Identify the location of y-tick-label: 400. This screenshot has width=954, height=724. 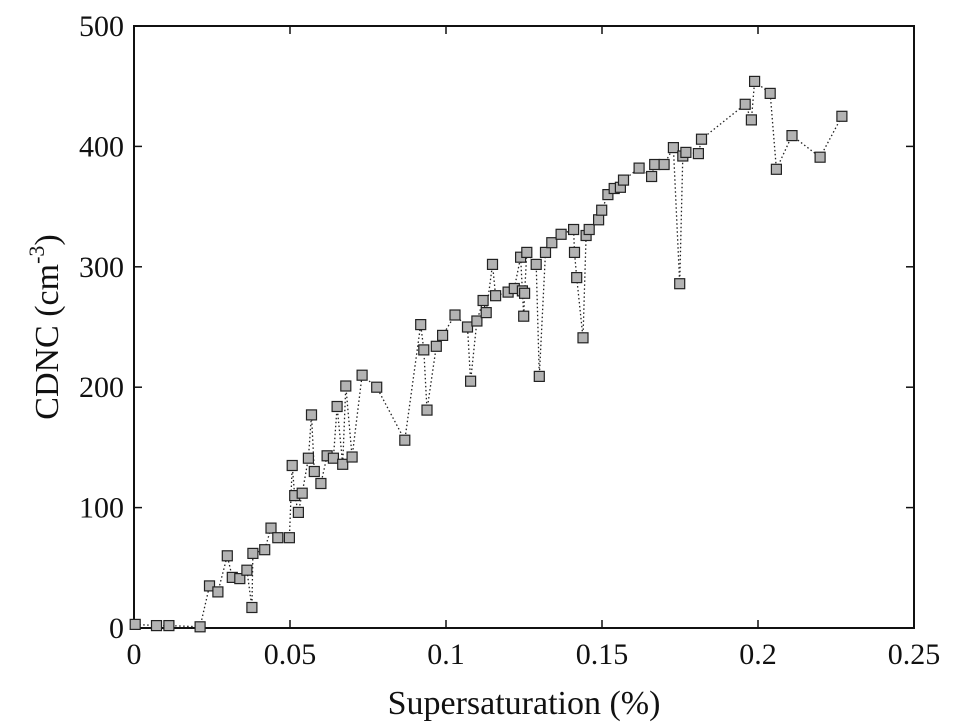
(101, 146).